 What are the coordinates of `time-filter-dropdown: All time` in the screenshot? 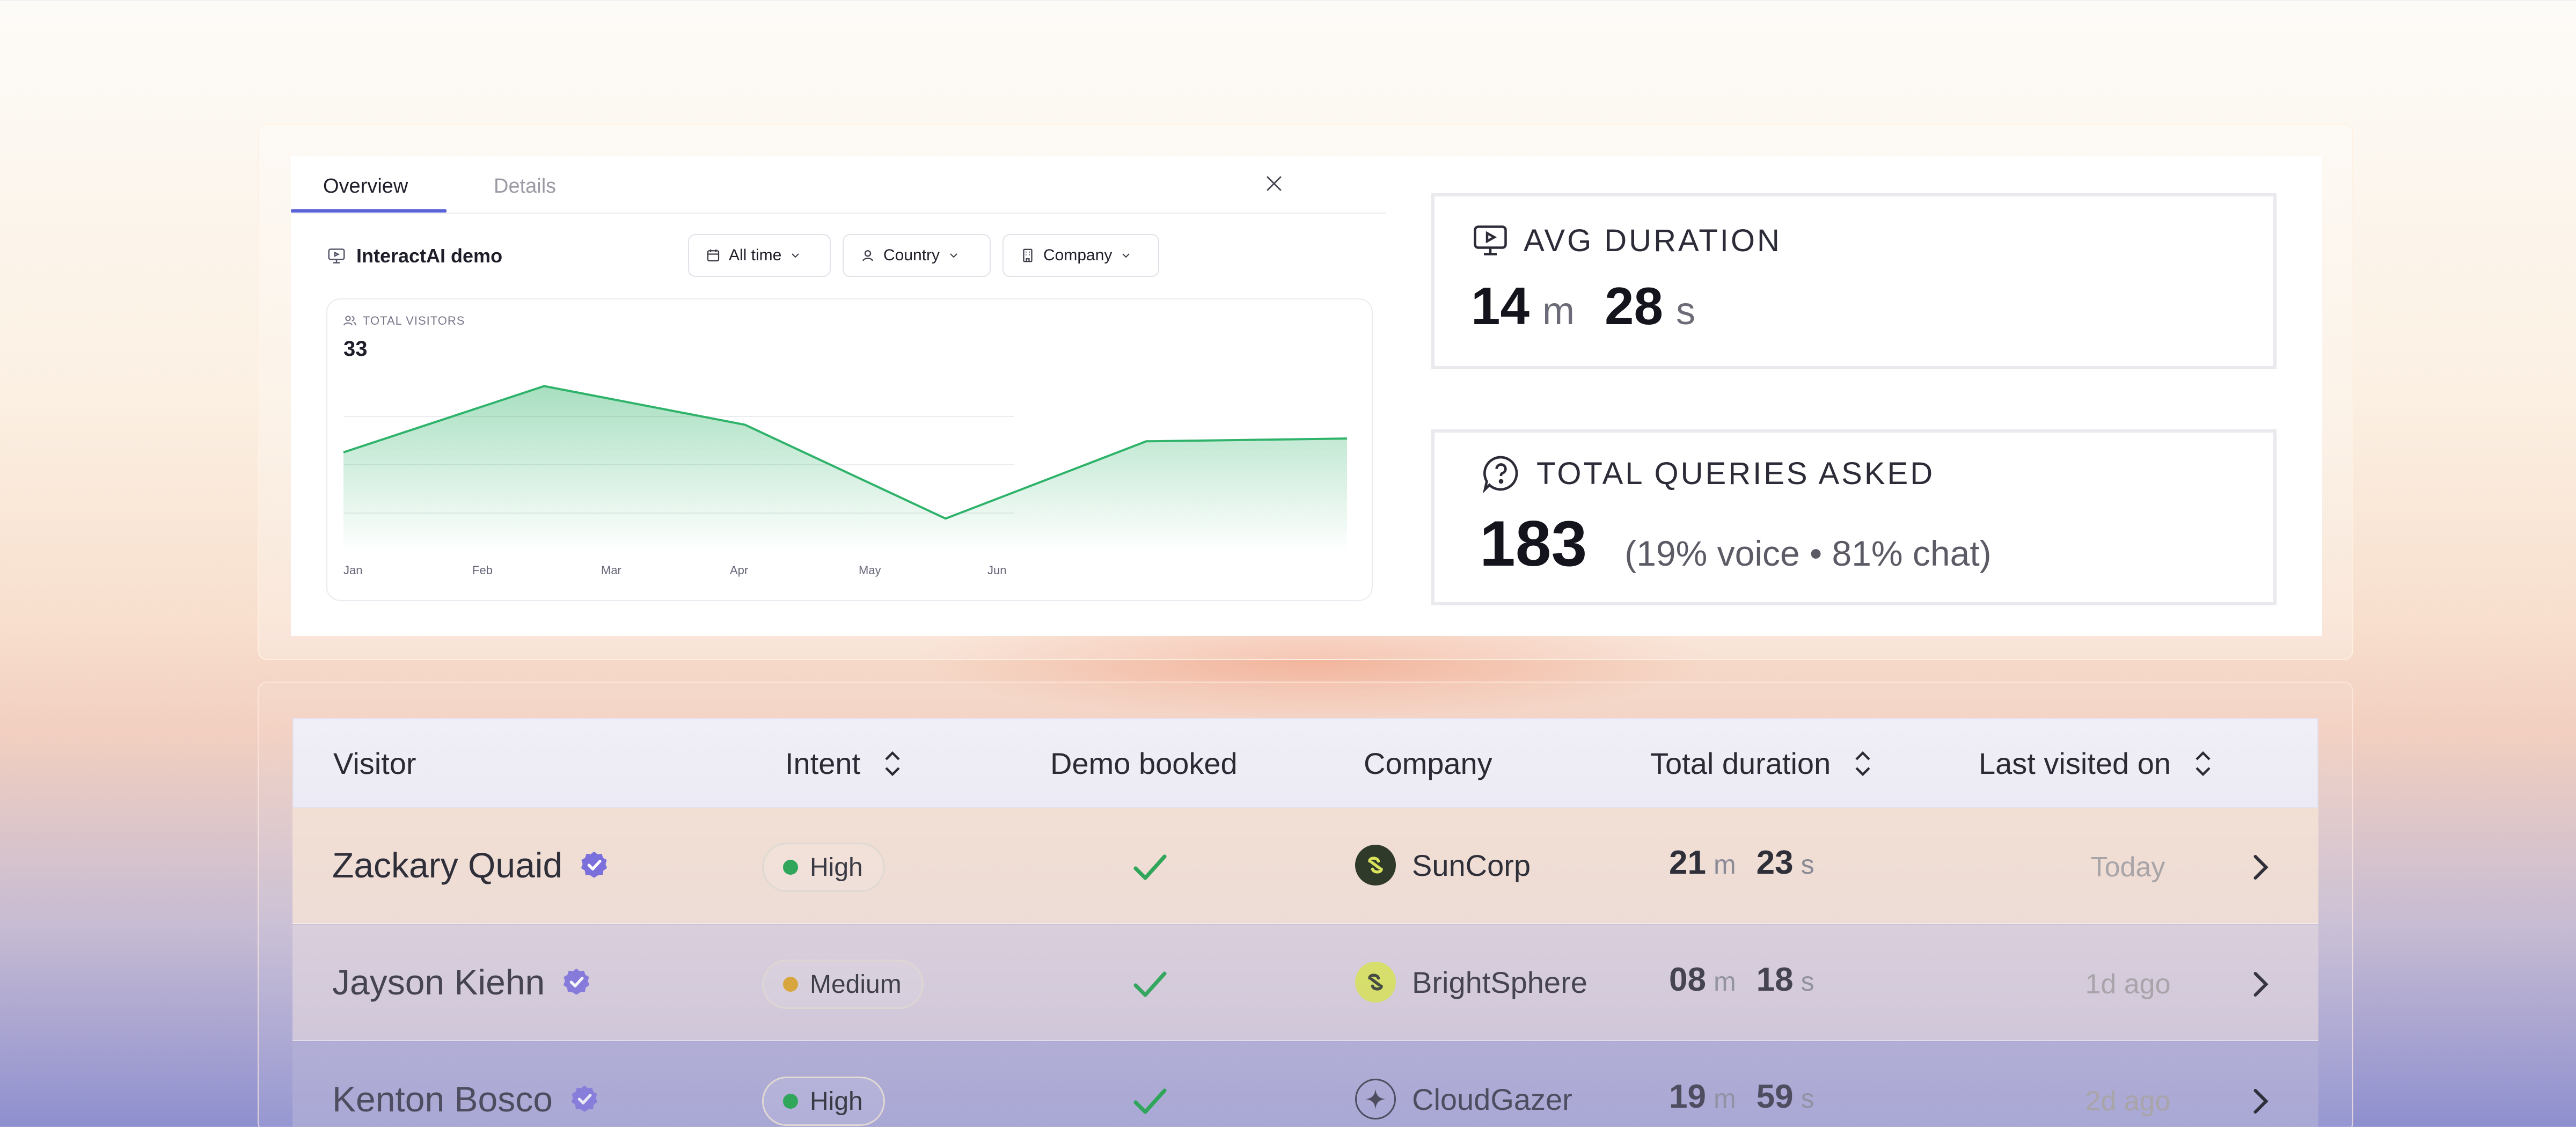 It's located at (759, 255).